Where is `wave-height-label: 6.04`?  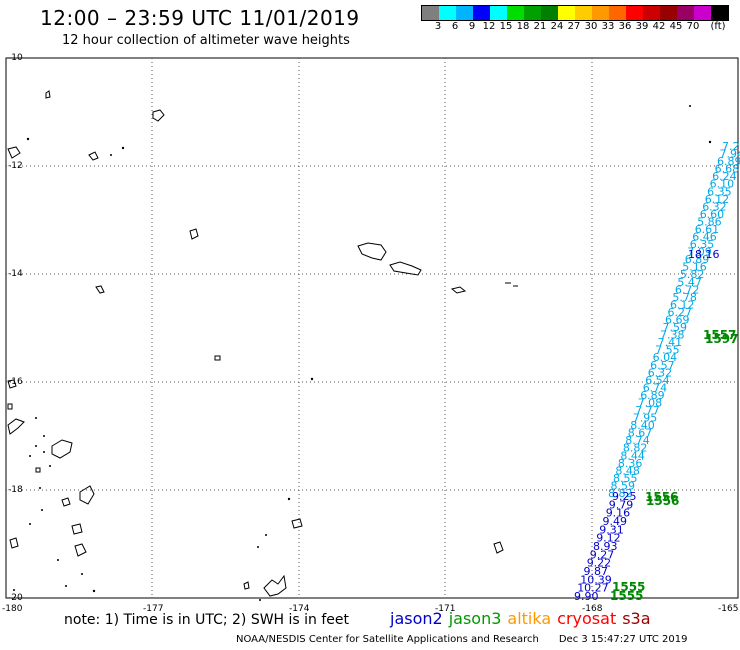
wave-height-label: 6.04 is located at coordinates (665, 357).